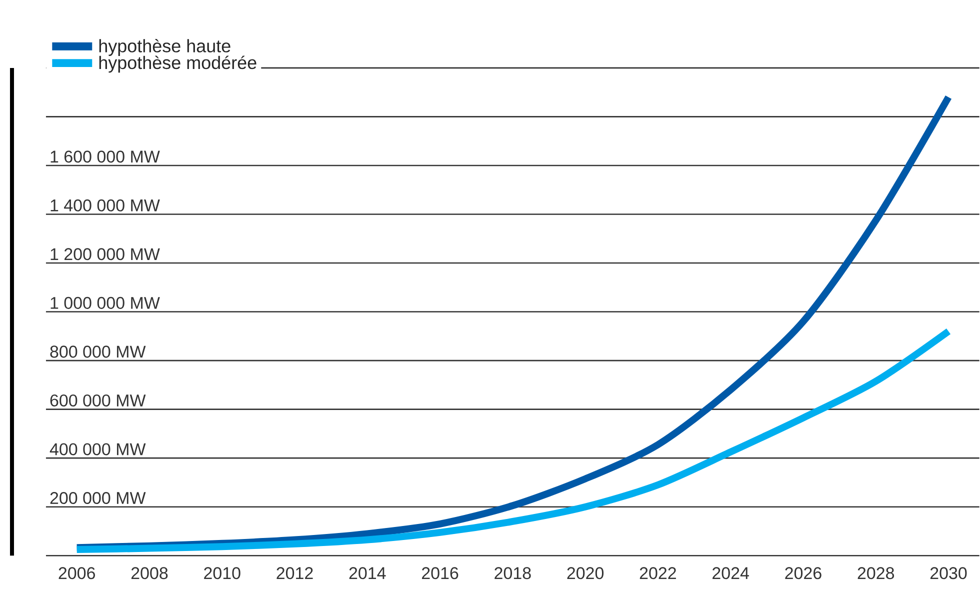 This screenshot has height=594, width=980. Describe the element at coordinates (105, 206) in the screenshot. I see `y-tick-label: 1 400 000 MW` at that location.